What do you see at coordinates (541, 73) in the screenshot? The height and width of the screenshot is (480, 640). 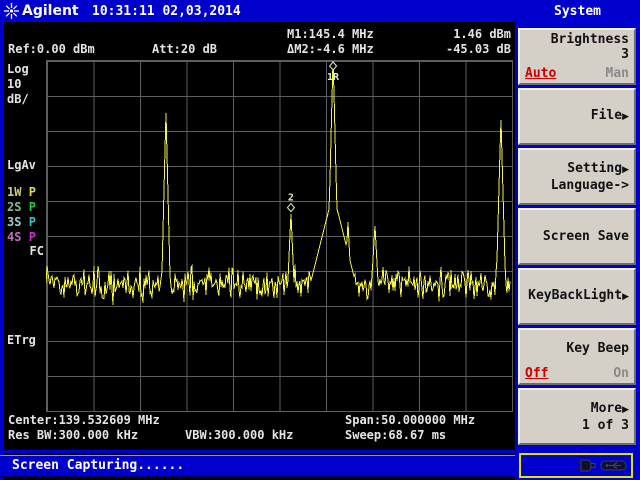 I see `brightness-auto-option: Auto` at bounding box center [541, 73].